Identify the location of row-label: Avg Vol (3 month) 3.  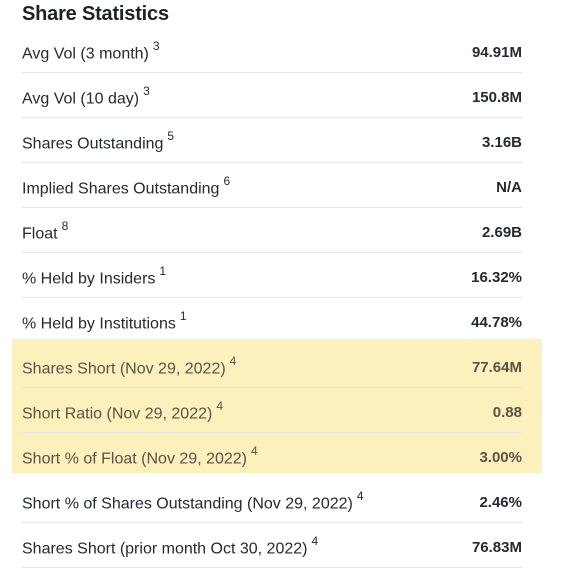
(91, 50).